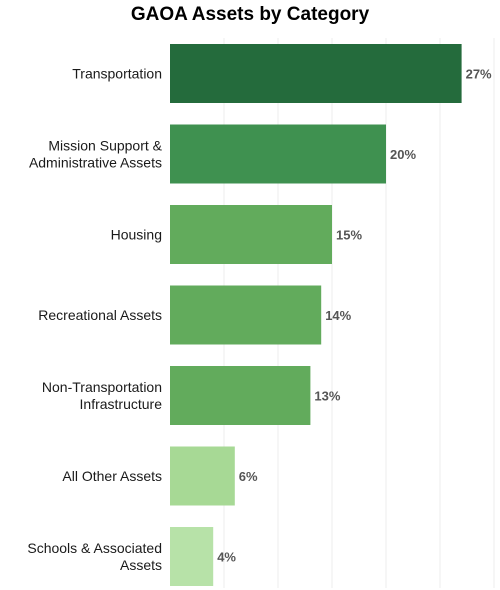 This screenshot has width=500, height=590. I want to click on value-label: 20%, so click(403, 154).